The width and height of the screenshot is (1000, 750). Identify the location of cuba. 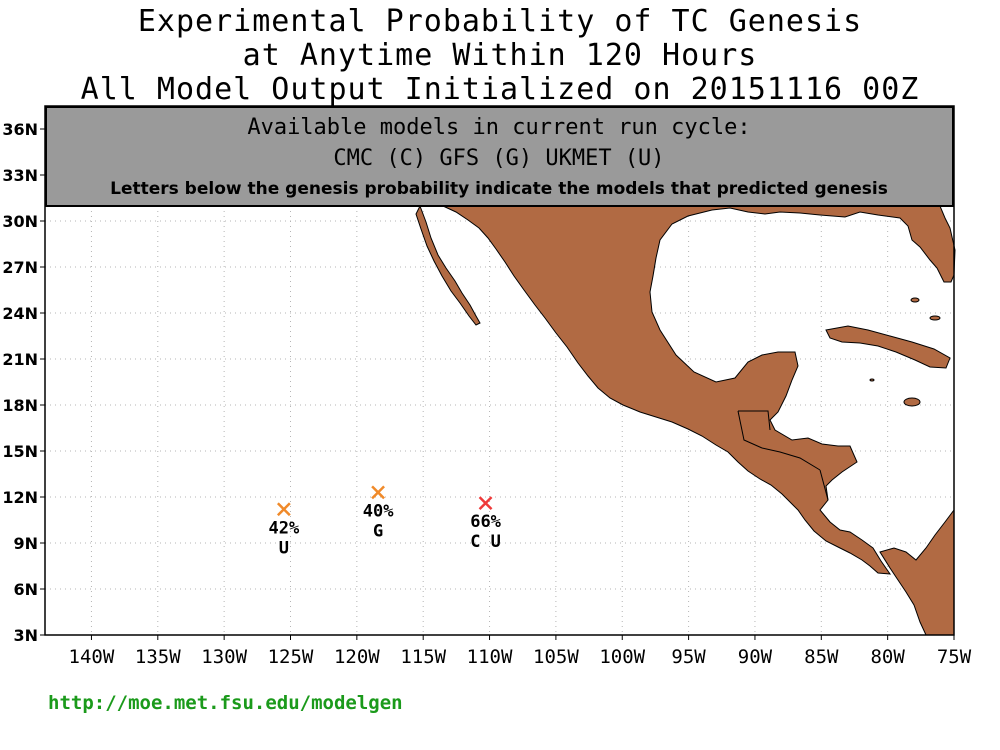
(888, 347).